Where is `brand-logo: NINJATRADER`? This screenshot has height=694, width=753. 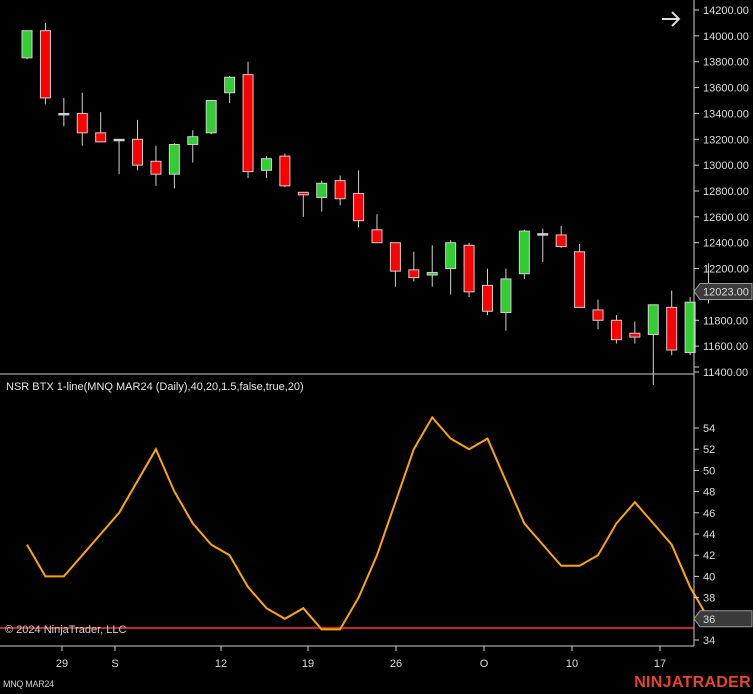 brand-logo: NINJATRADER is located at coordinates (692, 682).